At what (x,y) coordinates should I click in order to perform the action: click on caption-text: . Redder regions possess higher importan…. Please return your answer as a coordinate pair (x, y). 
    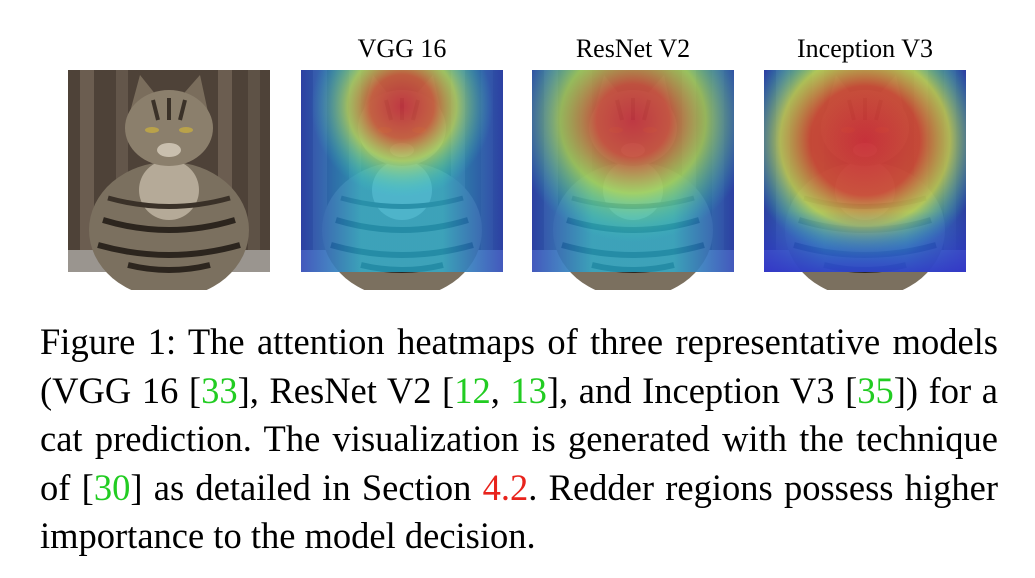
    Looking at the image, I should click on (519, 511).